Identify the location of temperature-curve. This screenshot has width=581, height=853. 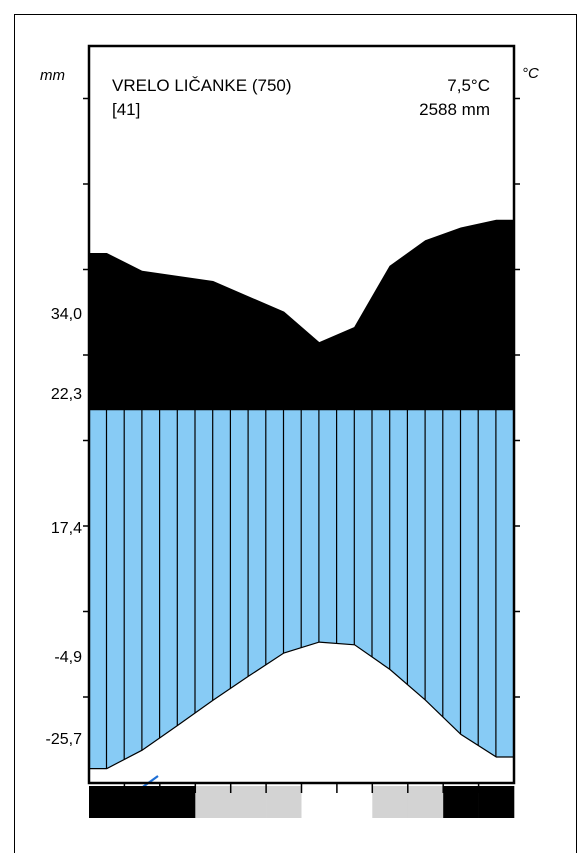
(301, 705).